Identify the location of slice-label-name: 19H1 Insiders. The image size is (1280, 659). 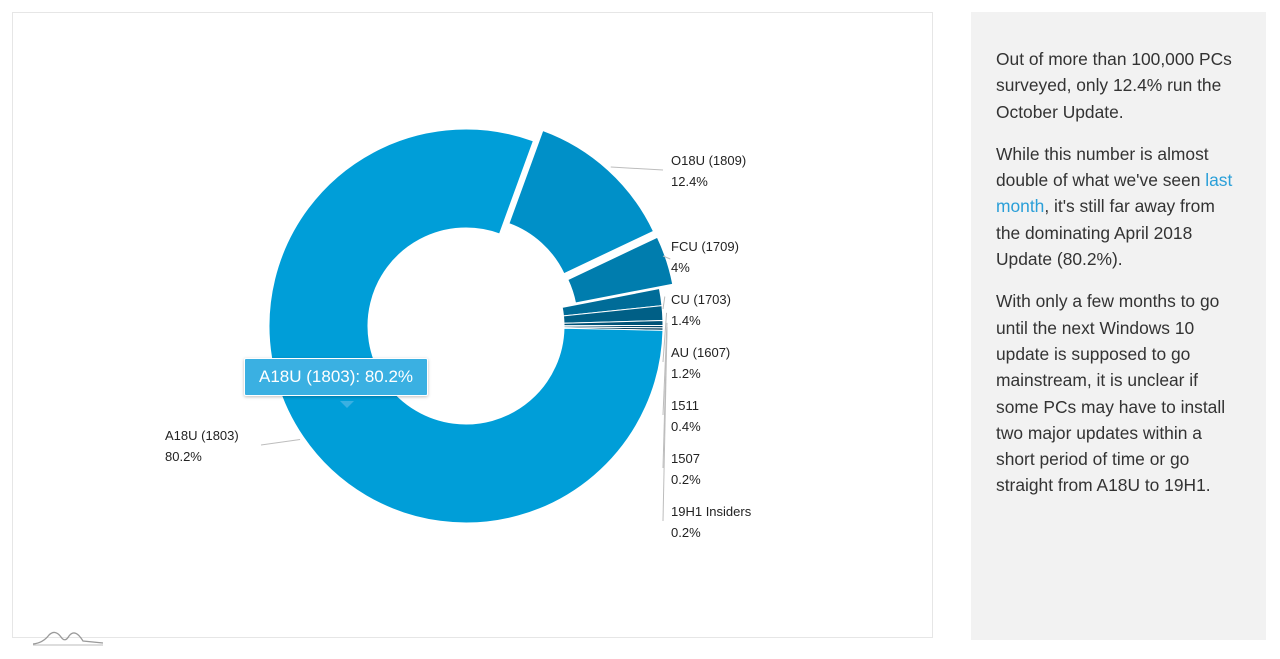
(711, 511).